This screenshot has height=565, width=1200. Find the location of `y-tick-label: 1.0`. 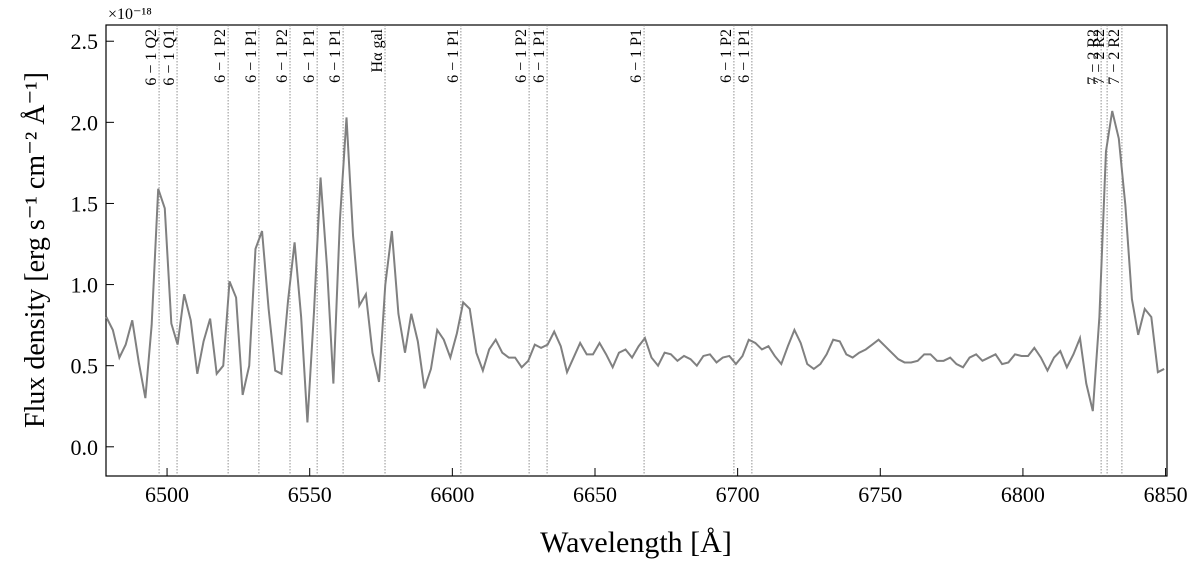

y-tick-label: 1.0 is located at coordinates (85, 285).